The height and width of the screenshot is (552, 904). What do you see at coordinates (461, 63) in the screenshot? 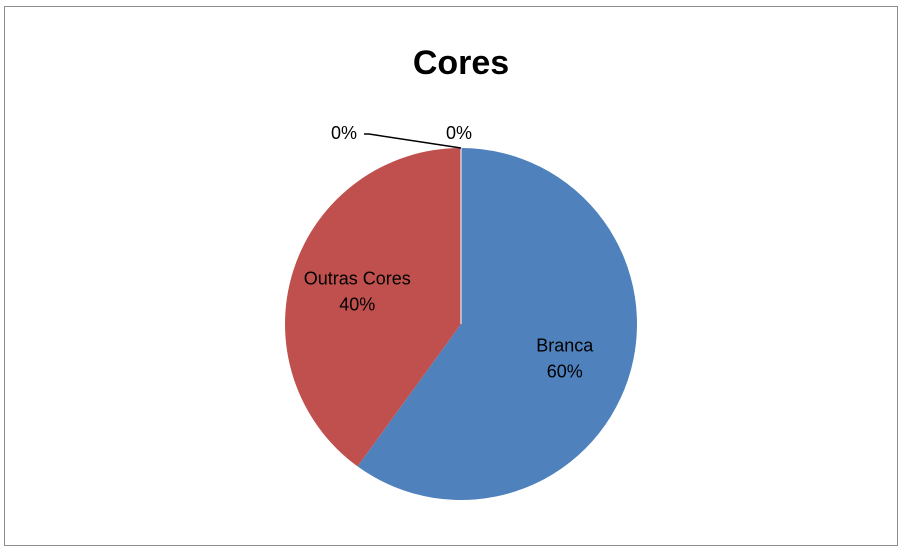
I see `chart-title: Cores` at bounding box center [461, 63].